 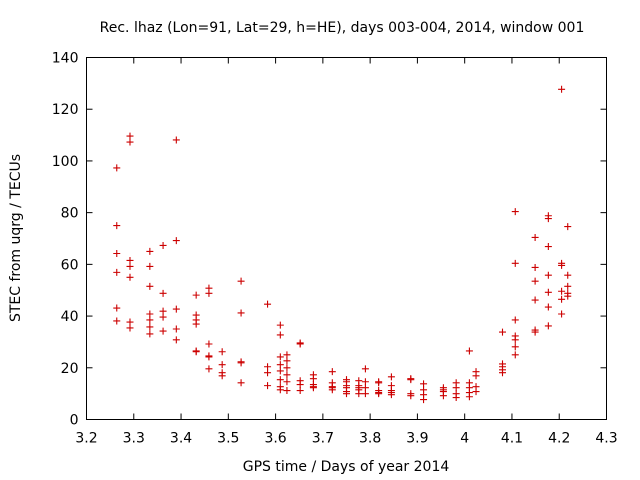 What do you see at coordinates (70, 265) in the screenshot?
I see `y-tick-label: 60` at bounding box center [70, 265].